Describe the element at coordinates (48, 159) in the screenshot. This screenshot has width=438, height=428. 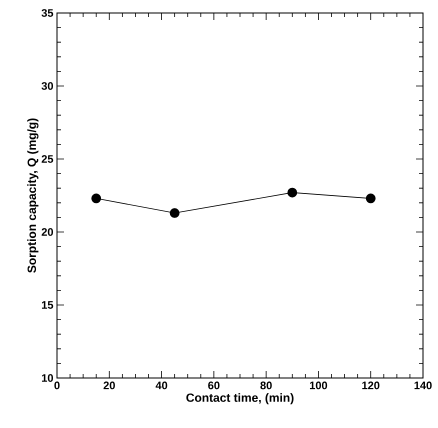
I see `y-tick-label: 25` at that location.